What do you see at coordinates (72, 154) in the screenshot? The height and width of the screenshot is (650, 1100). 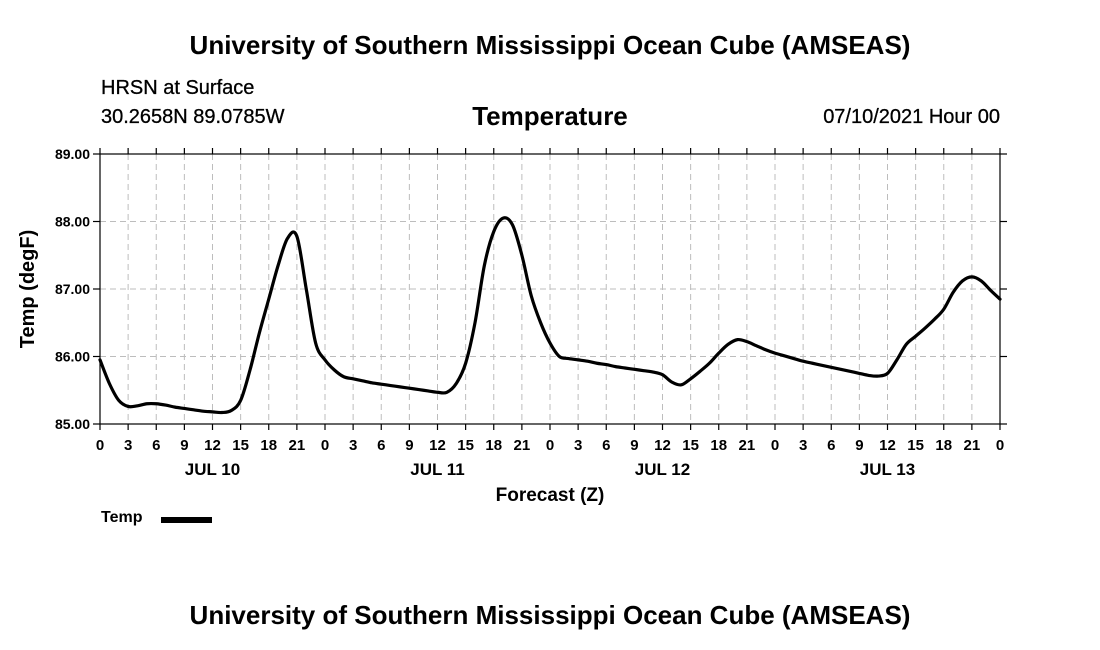 I see `y-tick-label: 89.00` at bounding box center [72, 154].